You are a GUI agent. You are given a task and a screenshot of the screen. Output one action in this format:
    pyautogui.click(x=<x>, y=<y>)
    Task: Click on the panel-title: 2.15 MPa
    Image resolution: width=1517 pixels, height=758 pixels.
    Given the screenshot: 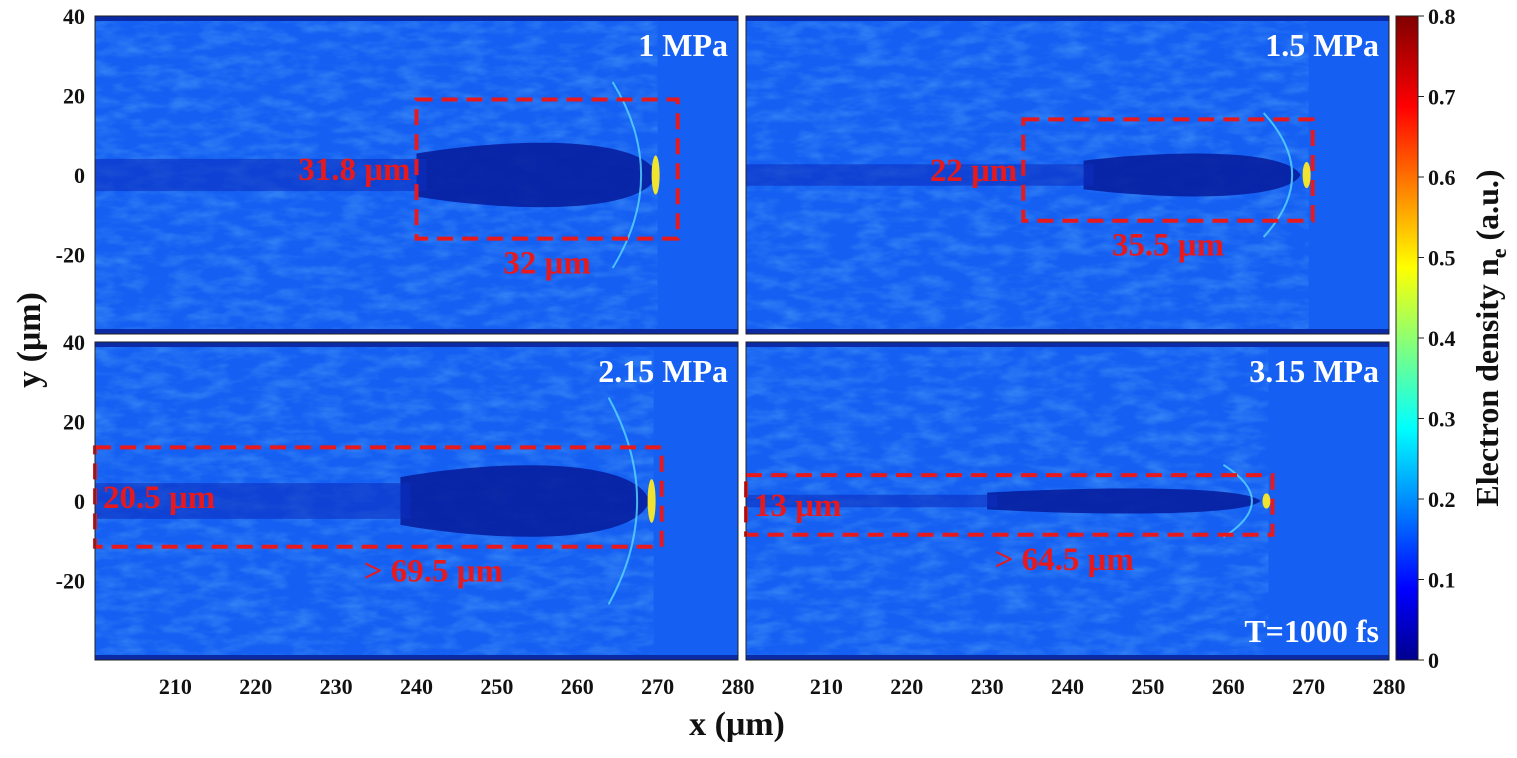 What is the action you would take?
    pyautogui.click(x=663, y=371)
    